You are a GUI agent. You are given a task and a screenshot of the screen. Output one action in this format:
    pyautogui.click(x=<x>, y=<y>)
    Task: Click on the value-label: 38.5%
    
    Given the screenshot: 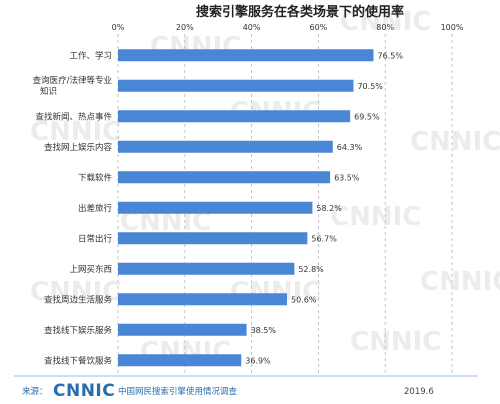 What is the action you would take?
    pyautogui.click(x=264, y=330)
    